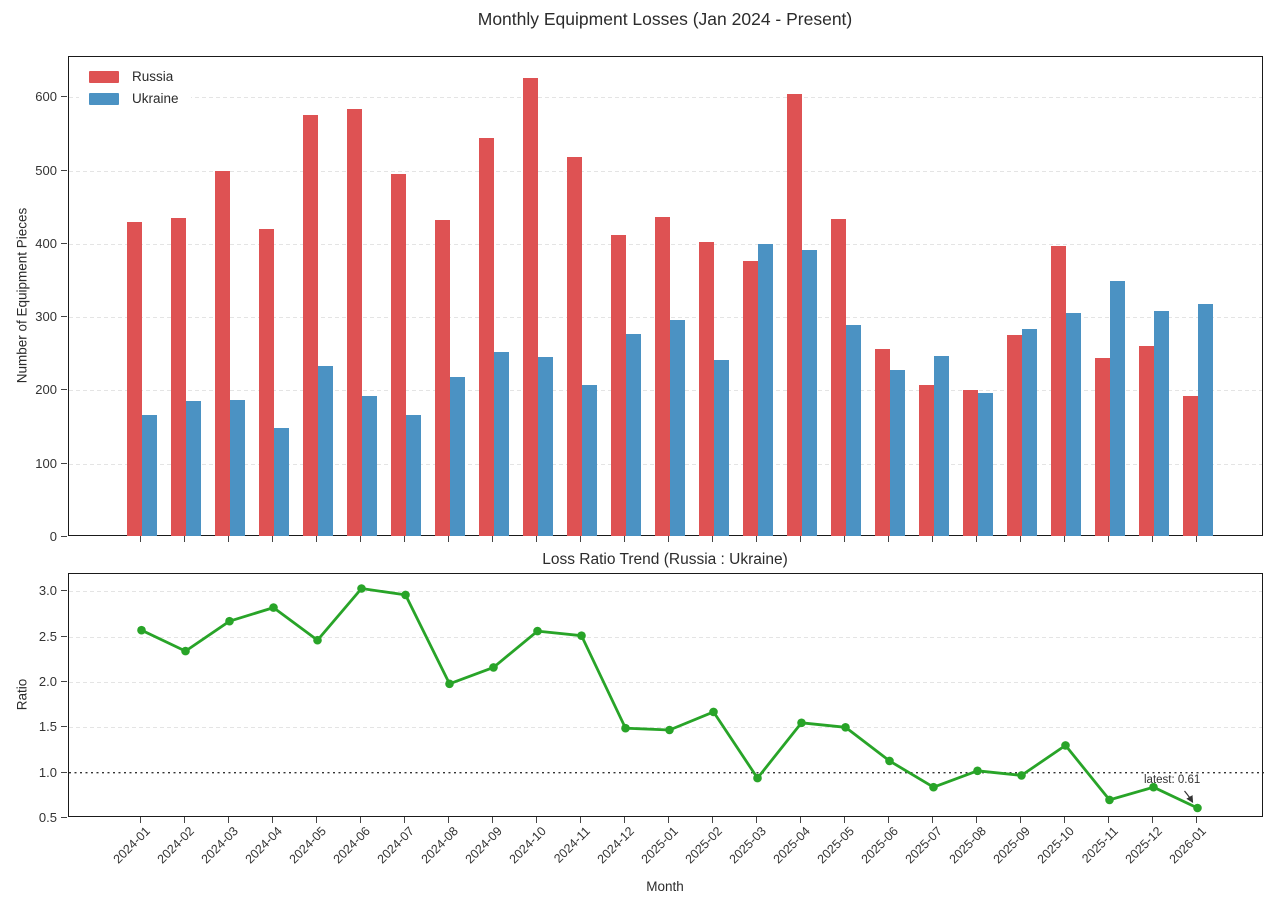 The width and height of the screenshot is (1280, 914). Describe the element at coordinates (135, 88) in the screenshot. I see `legend: Russia Ukraine` at that location.